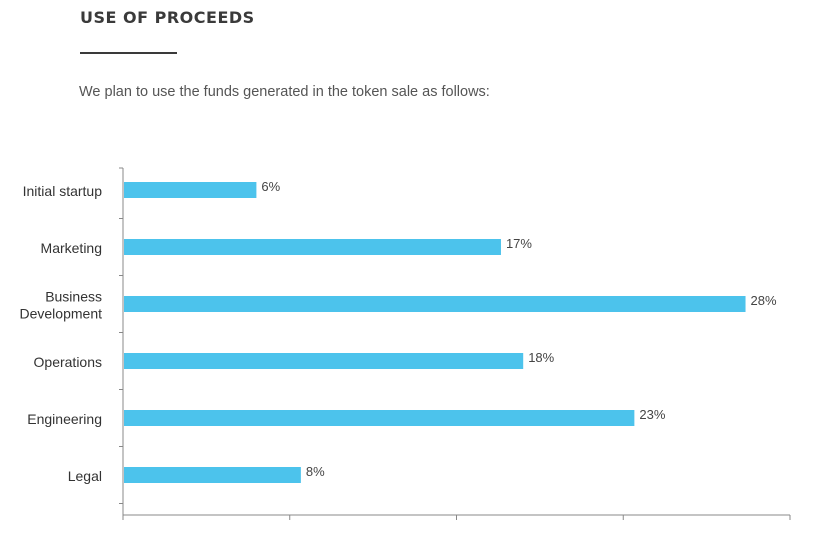 The width and height of the screenshot is (816, 537). I want to click on bar-engineering, so click(379, 418).